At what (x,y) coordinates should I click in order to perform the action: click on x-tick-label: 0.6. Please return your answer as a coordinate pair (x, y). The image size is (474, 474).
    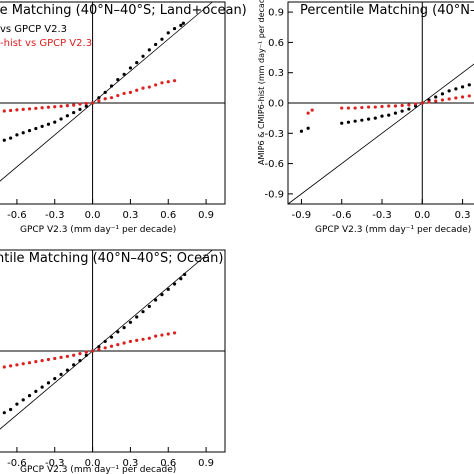
    Looking at the image, I should click on (168, 215).